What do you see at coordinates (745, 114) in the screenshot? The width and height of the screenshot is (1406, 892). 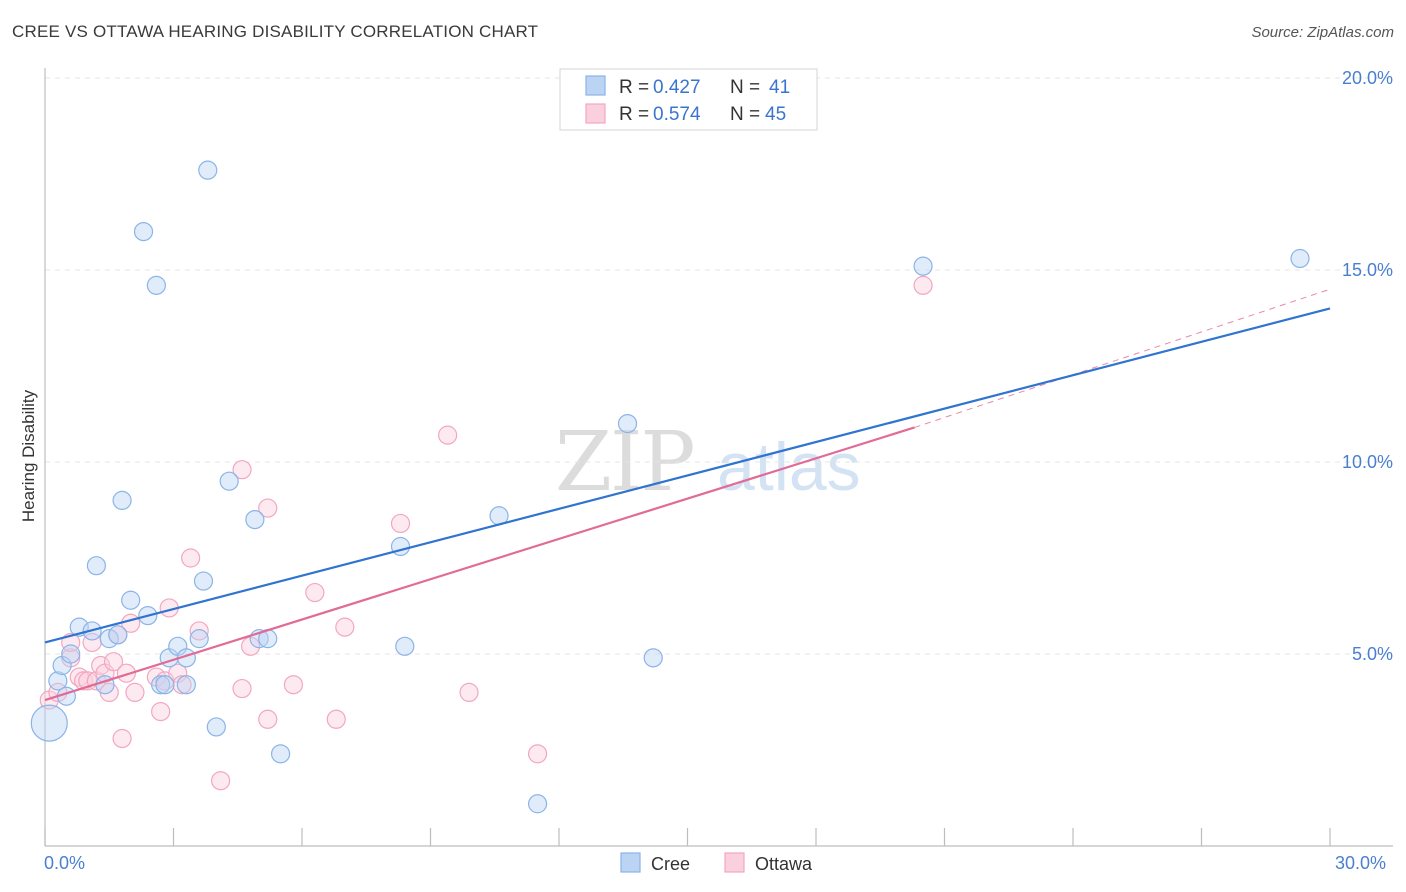 I see `legend-ottawa-n-label: N =` at bounding box center [745, 114].